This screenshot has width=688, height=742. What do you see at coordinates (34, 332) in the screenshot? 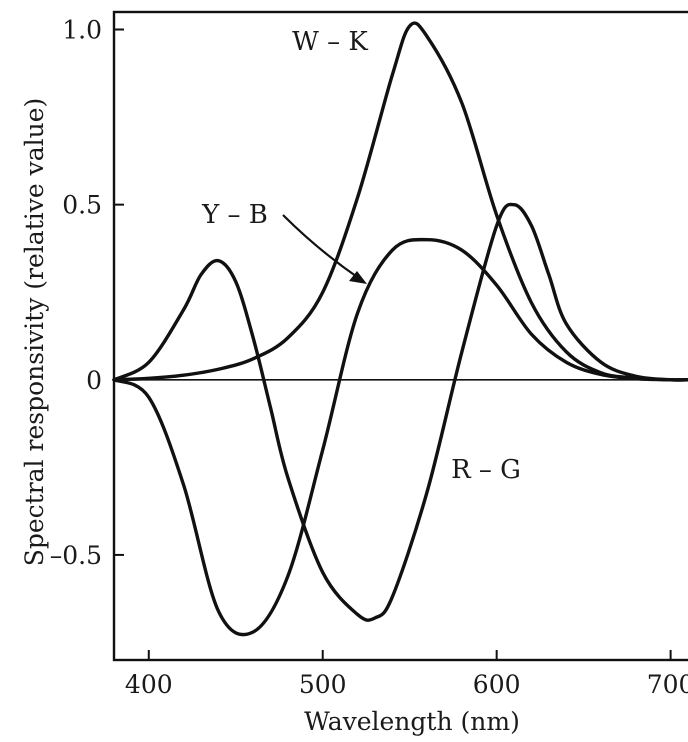
I see `y-axis-title: Spectral responsivity (relative value)` at bounding box center [34, 332].